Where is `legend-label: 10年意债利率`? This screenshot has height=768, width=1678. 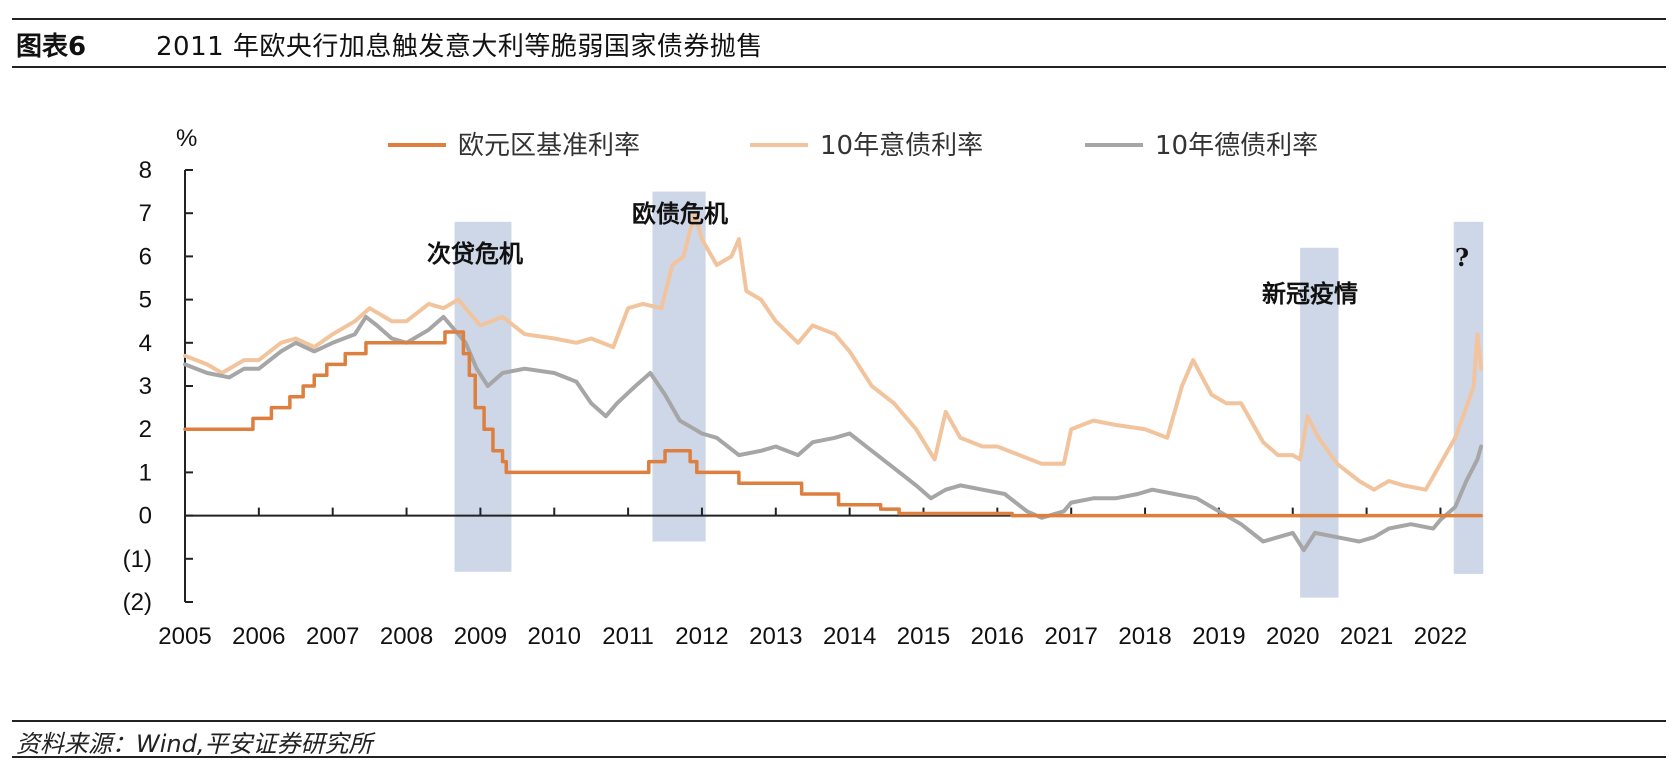 legend-label: 10年意债利率 is located at coordinates (901, 146).